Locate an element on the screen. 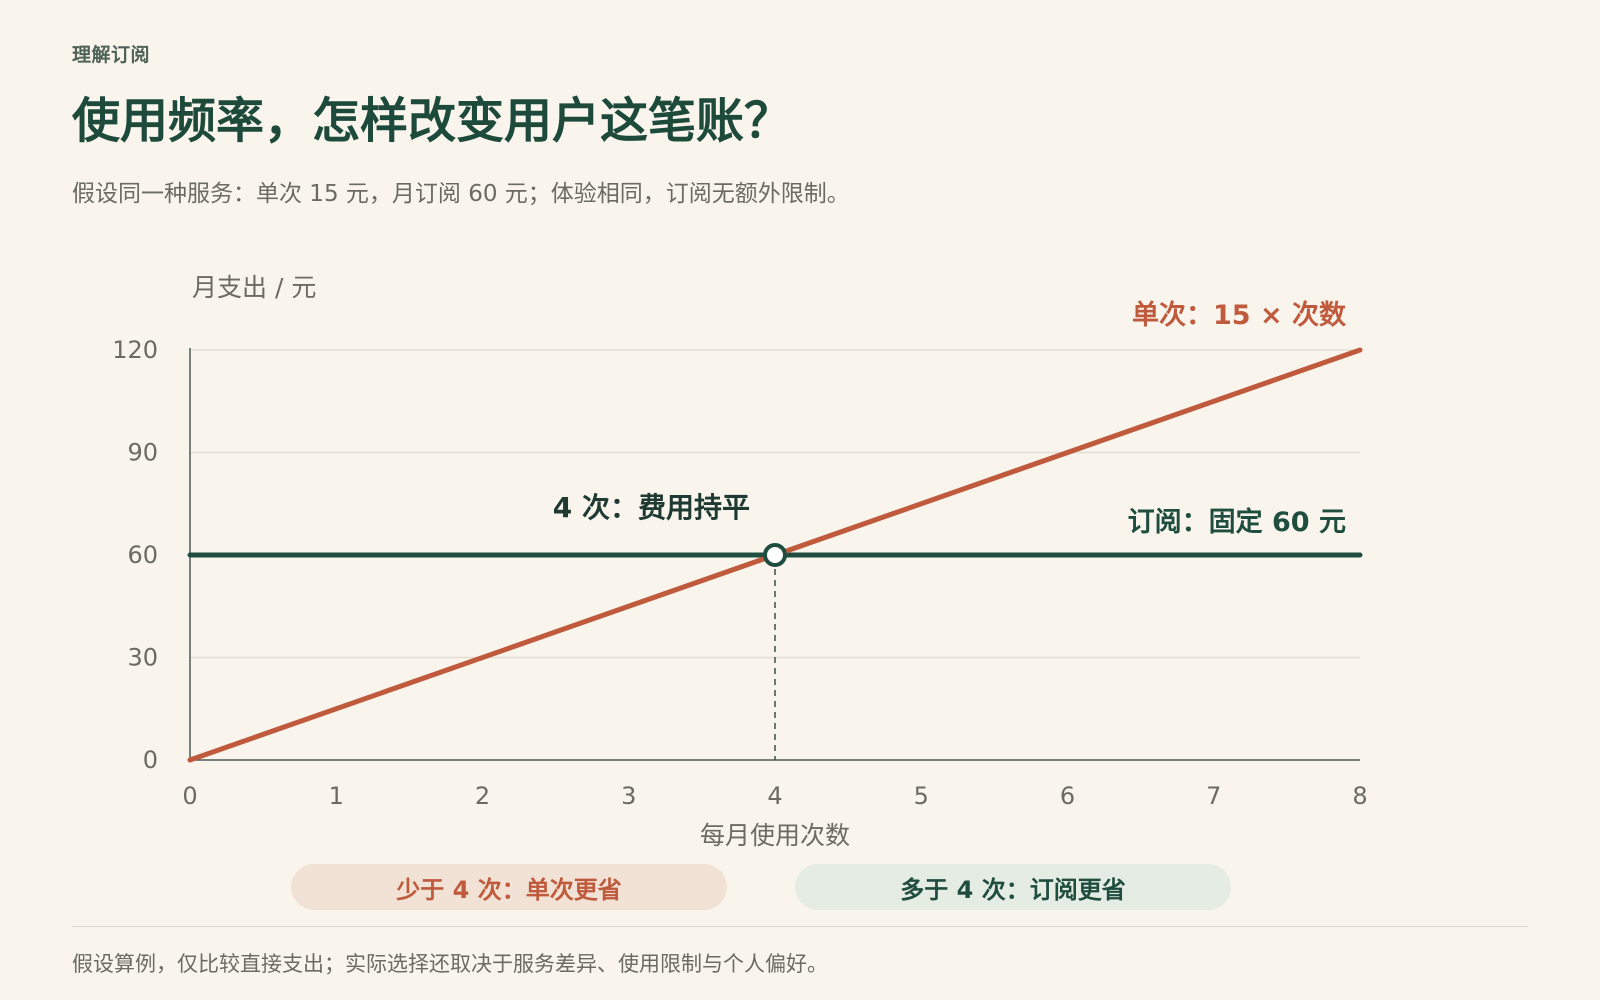 This screenshot has height=1000, width=1600. x-tick-label: 5 is located at coordinates (921, 796).